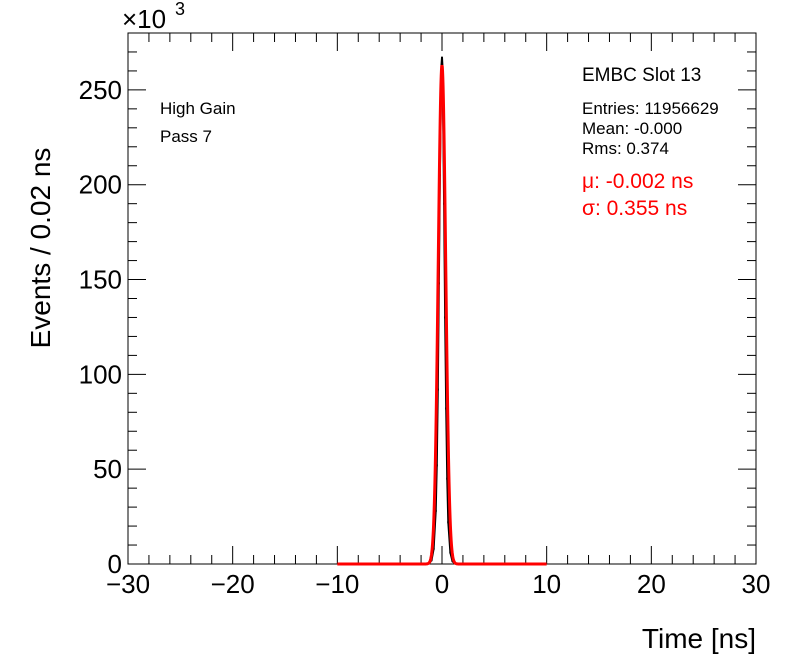 The width and height of the screenshot is (796, 672). Describe the element at coordinates (198, 108) in the screenshot. I see `annotation-gain: High Gain` at that location.